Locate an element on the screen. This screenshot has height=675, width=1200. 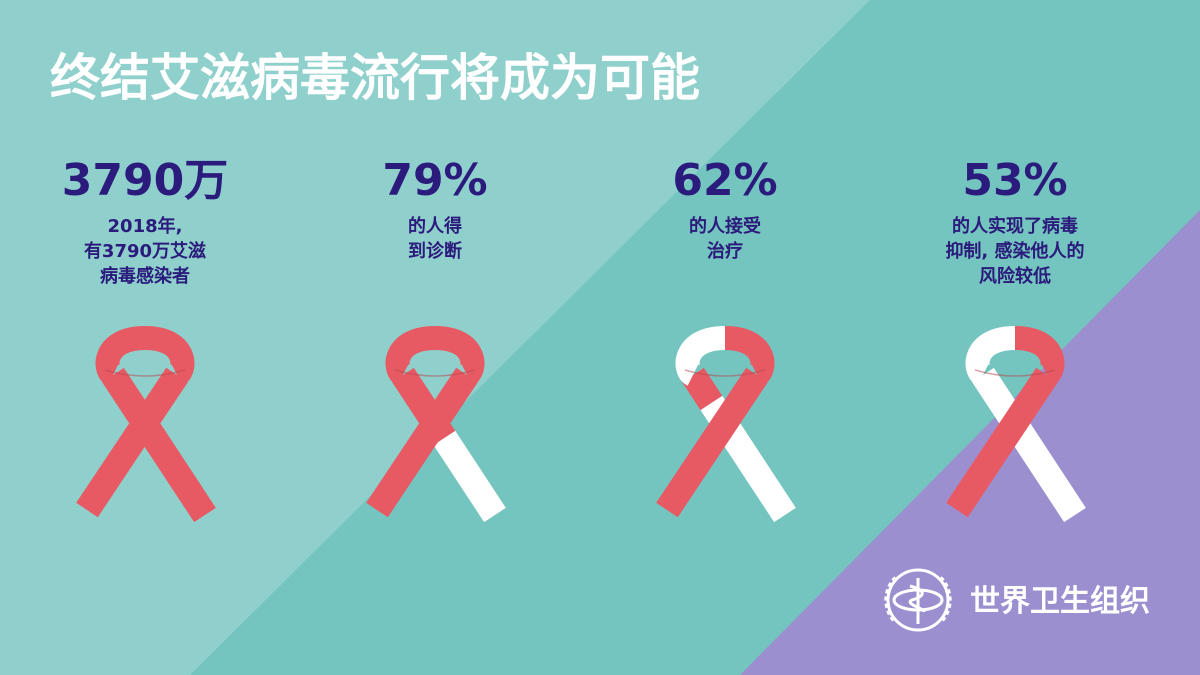
title: 终结艾滋病毒流行将成为可能 is located at coordinates (375, 78).